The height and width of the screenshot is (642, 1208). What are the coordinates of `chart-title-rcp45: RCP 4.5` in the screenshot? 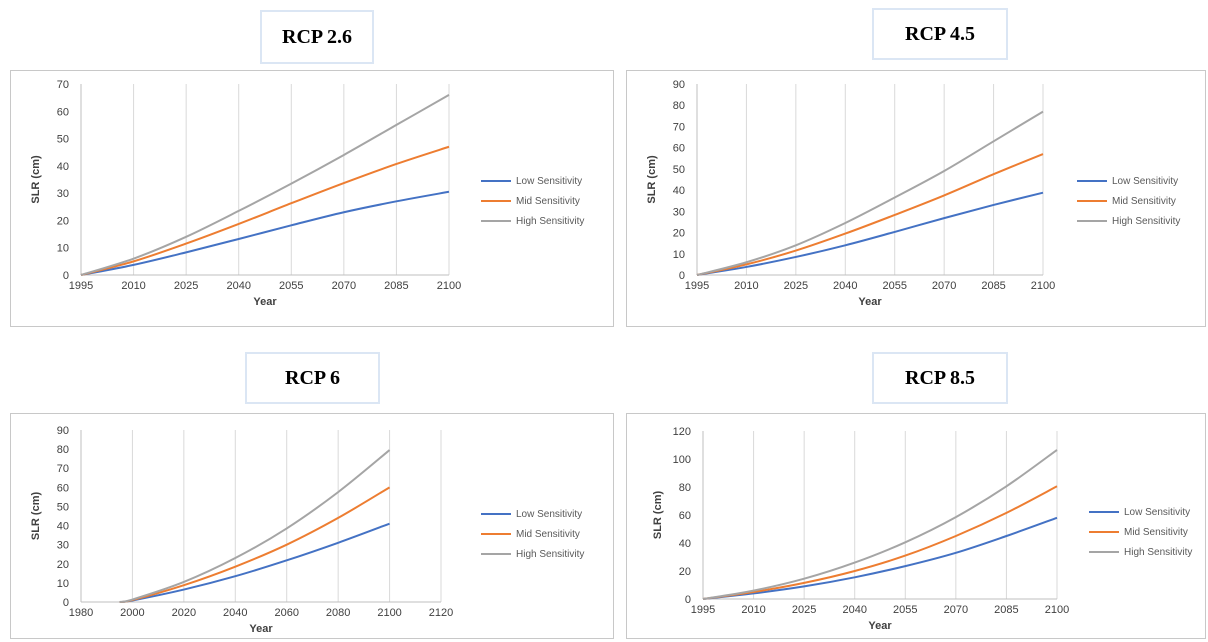 It's located at (940, 34).